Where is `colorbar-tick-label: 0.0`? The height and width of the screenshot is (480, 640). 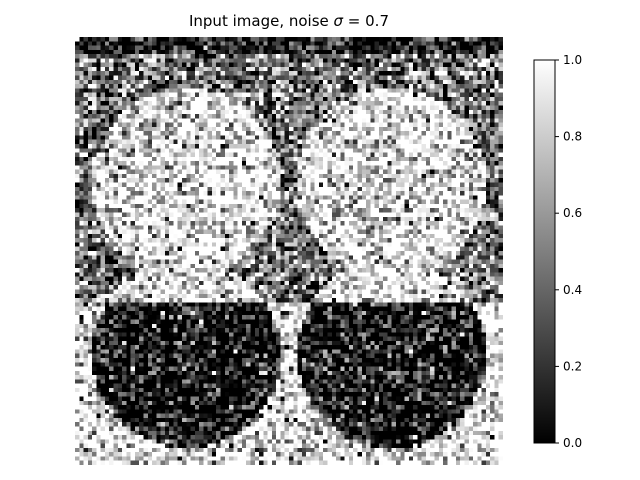
colorbar-tick-label: 0.0 is located at coordinates (572, 443).